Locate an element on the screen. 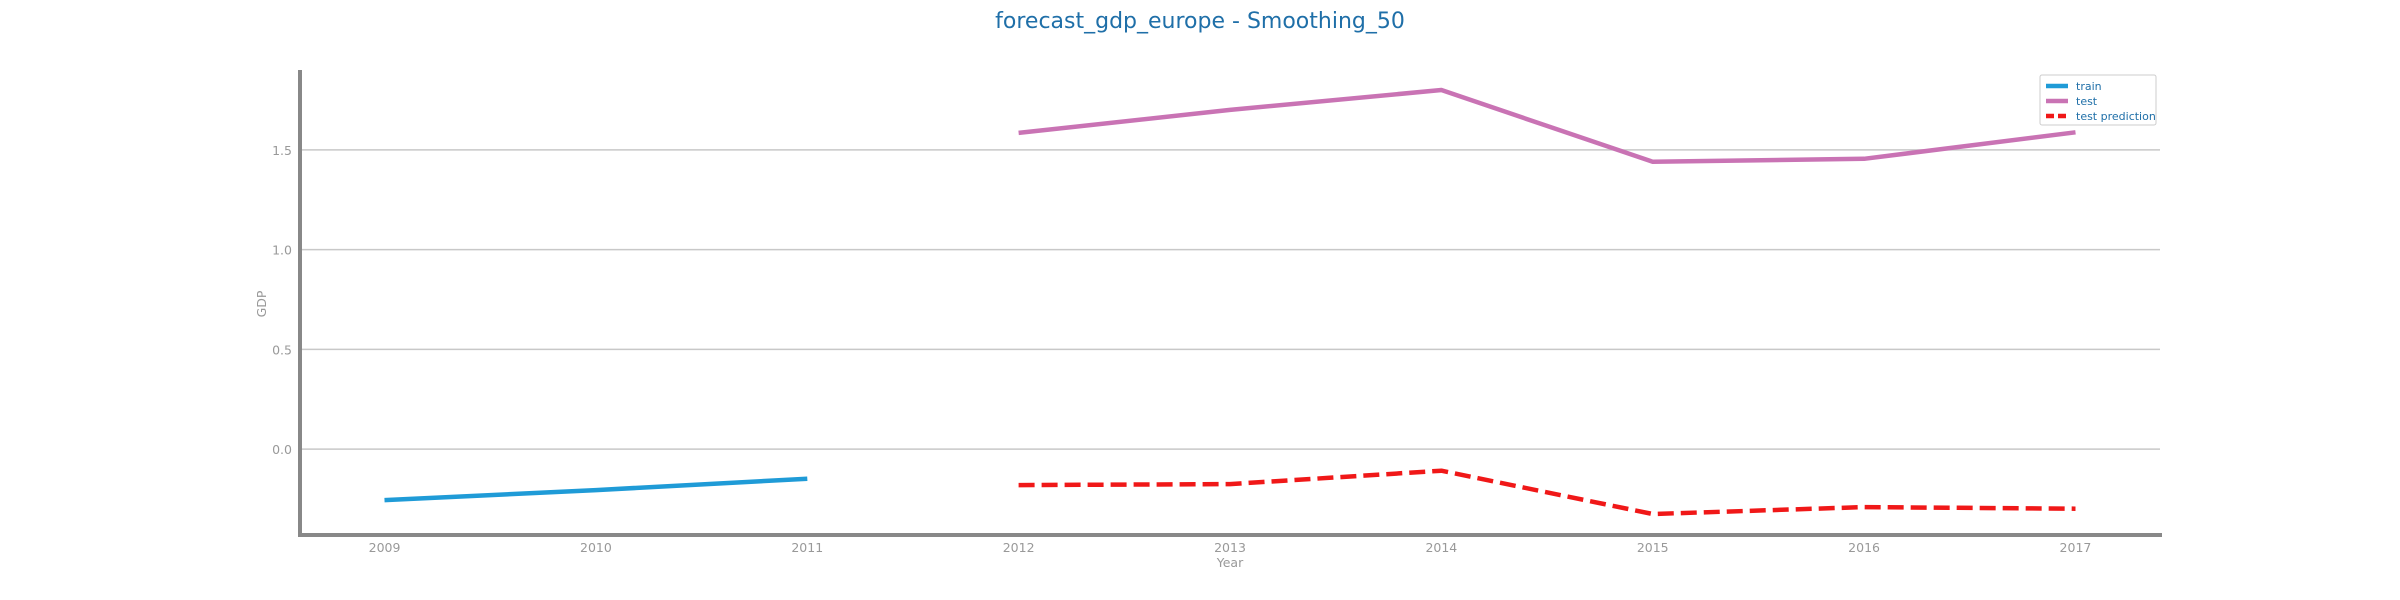 Image resolution: width=2400 pixels, height=600 pixels. y-axis-label: GDP is located at coordinates (261, 303).